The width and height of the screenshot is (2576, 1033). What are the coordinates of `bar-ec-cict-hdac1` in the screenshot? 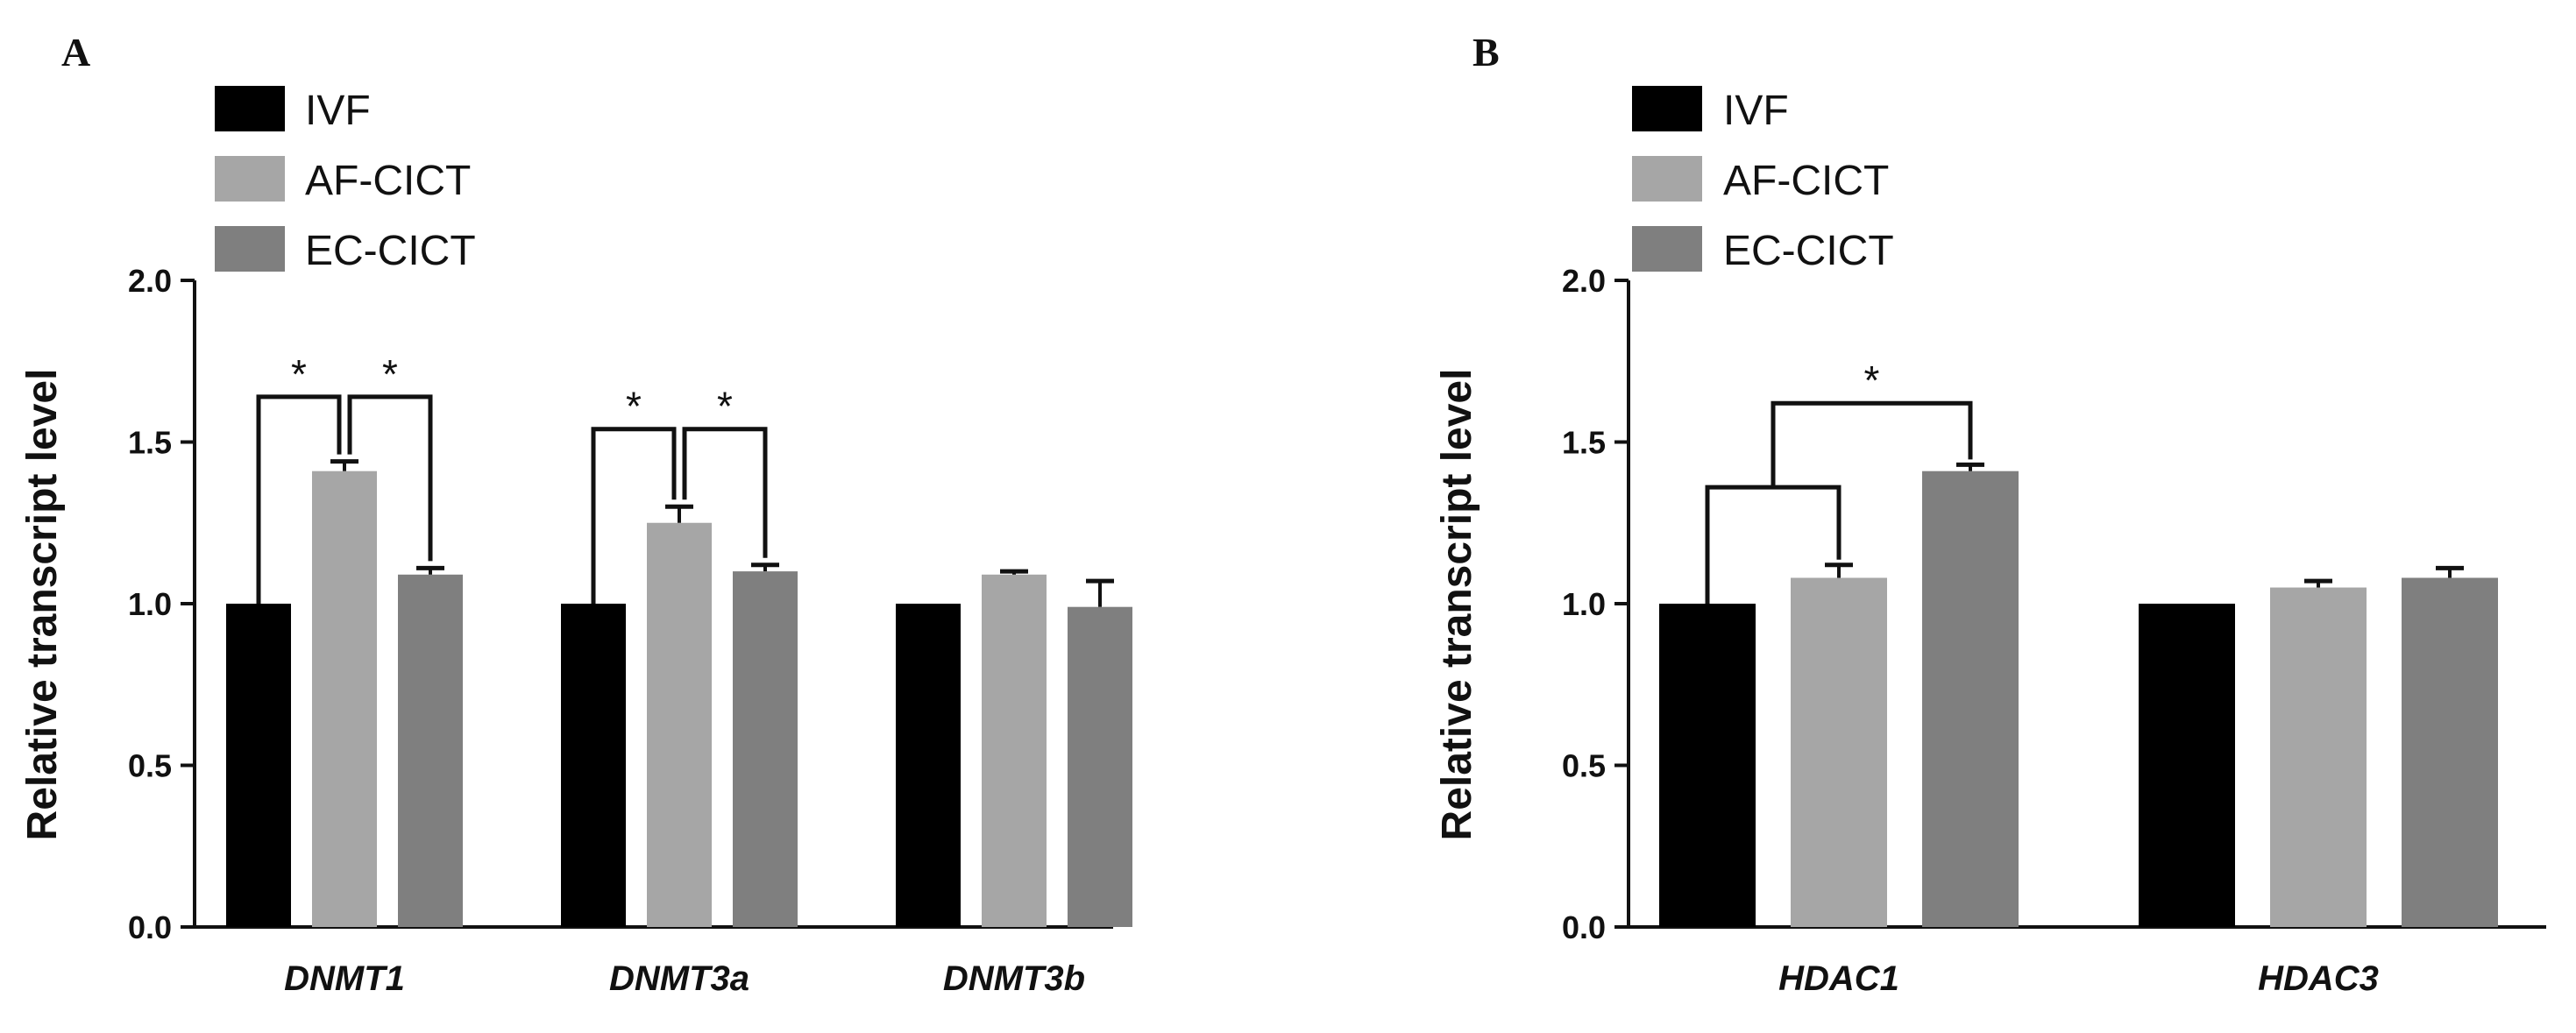 It's located at (1970, 699).